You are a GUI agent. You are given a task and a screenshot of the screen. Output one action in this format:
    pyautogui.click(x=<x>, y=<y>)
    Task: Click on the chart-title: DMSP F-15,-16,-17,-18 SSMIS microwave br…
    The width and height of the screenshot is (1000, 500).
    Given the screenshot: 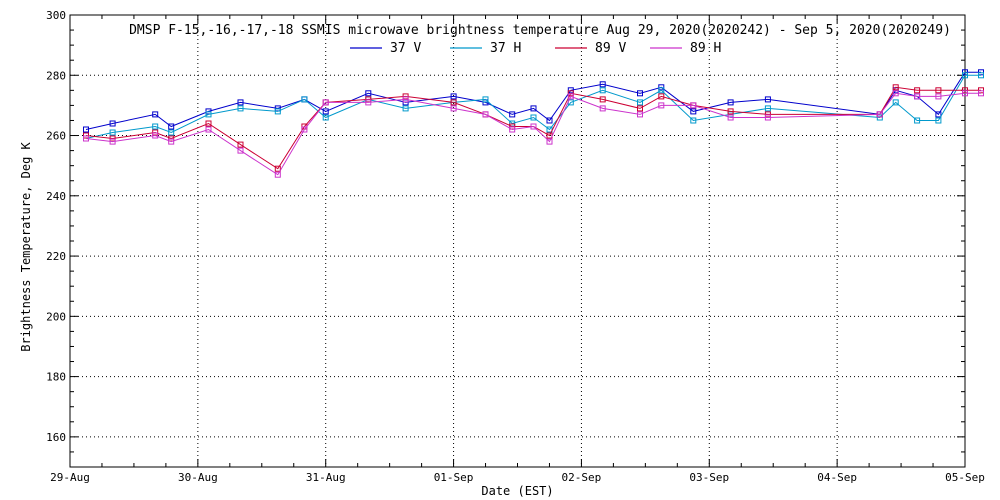 What is the action you would take?
    pyautogui.click(x=540, y=30)
    